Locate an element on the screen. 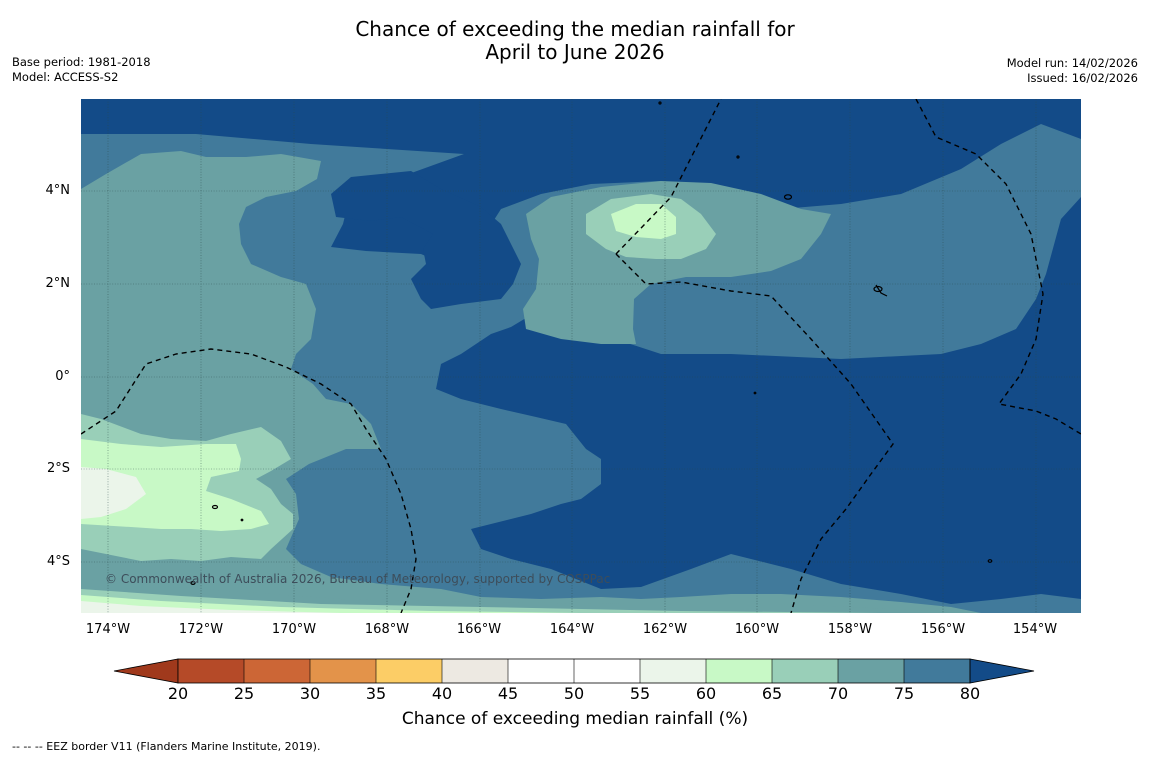 The image size is (1150, 758). meta-right: Model run: 14/02/2026 Issued: 16/02/2026 is located at coordinates (1072, 71).